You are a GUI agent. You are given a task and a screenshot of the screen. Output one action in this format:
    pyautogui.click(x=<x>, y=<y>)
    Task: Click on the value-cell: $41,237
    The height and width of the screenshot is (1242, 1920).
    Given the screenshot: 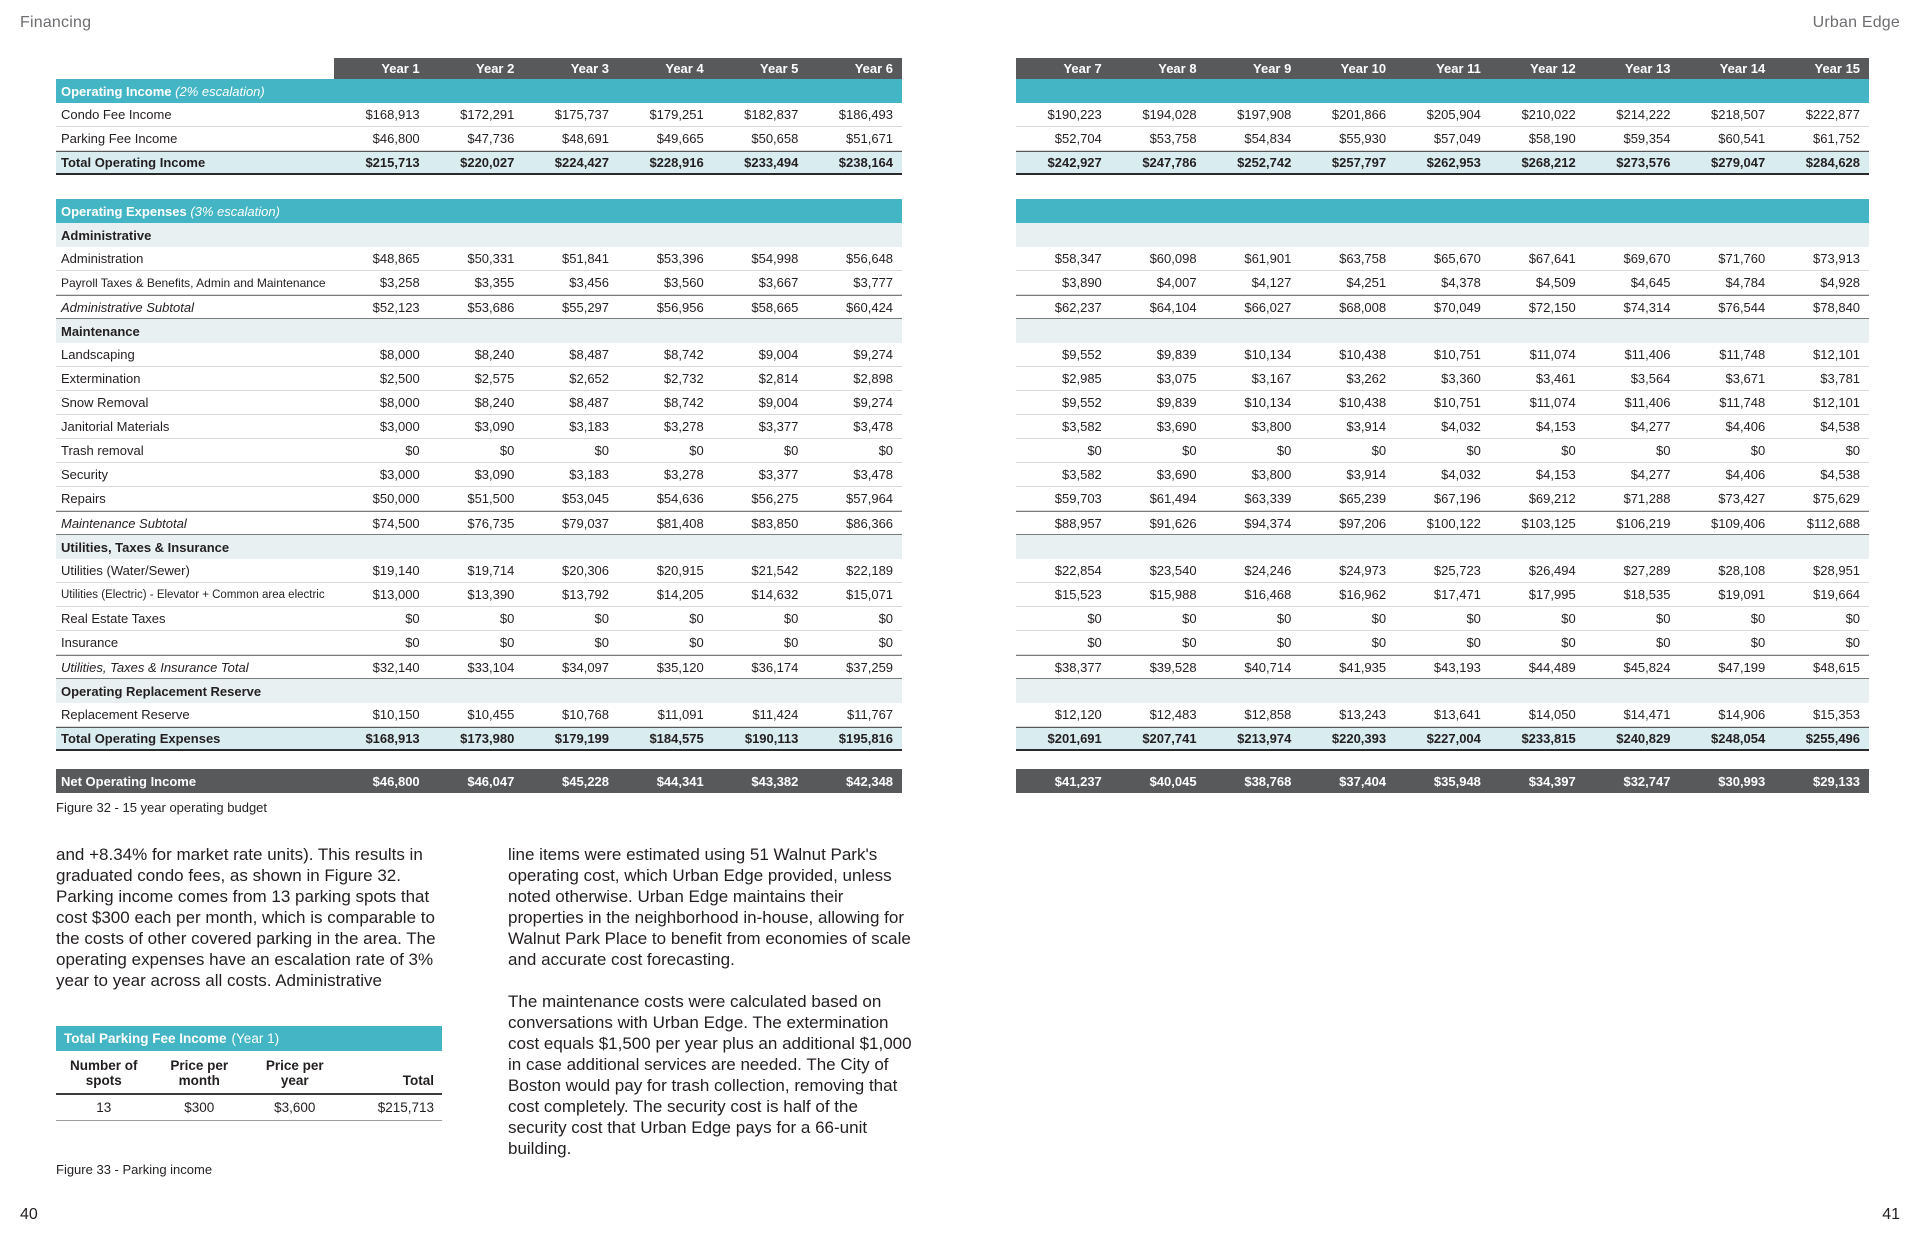 What is the action you would take?
    pyautogui.click(x=1078, y=781)
    